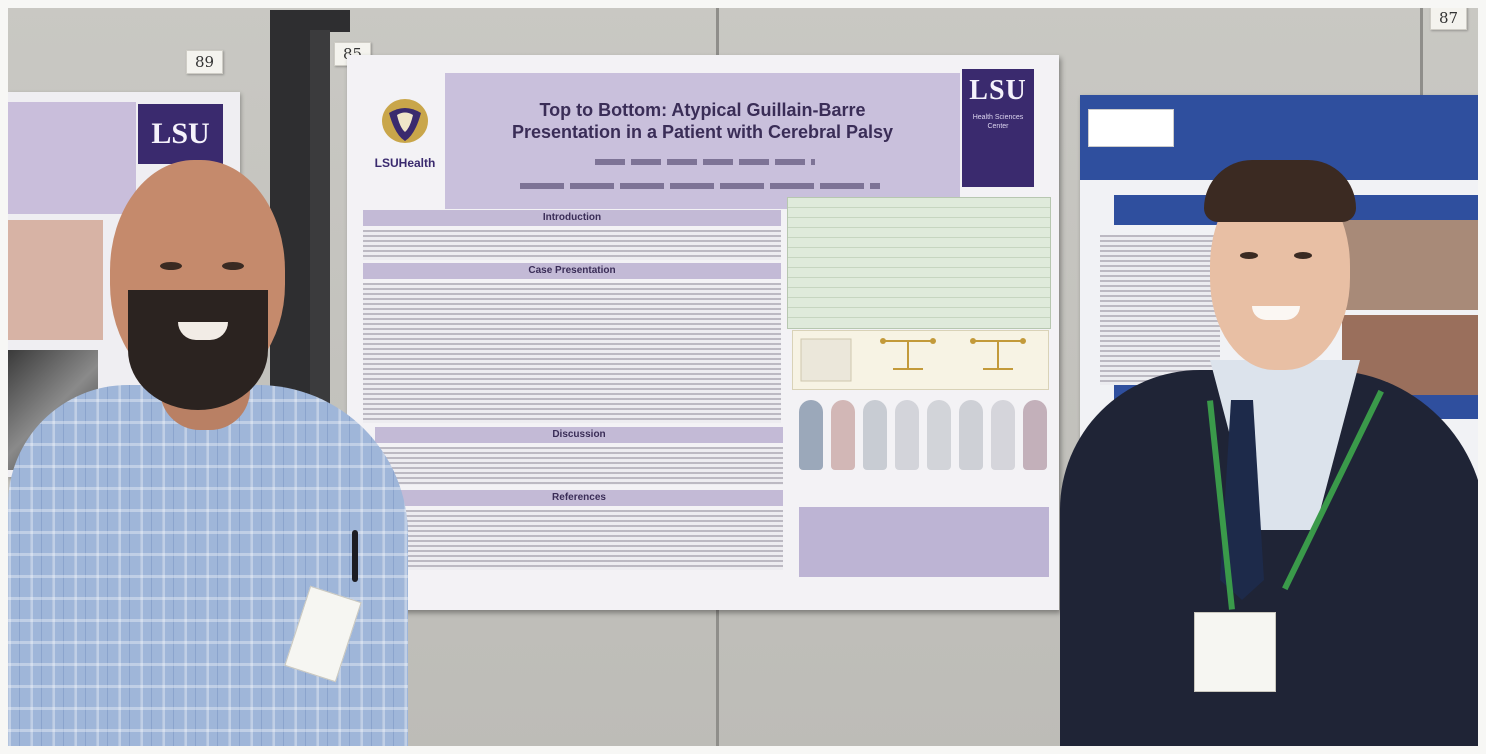 The image size is (1486, 754). What do you see at coordinates (579, 498) in the screenshot?
I see `section-heading-references: References` at bounding box center [579, 498].